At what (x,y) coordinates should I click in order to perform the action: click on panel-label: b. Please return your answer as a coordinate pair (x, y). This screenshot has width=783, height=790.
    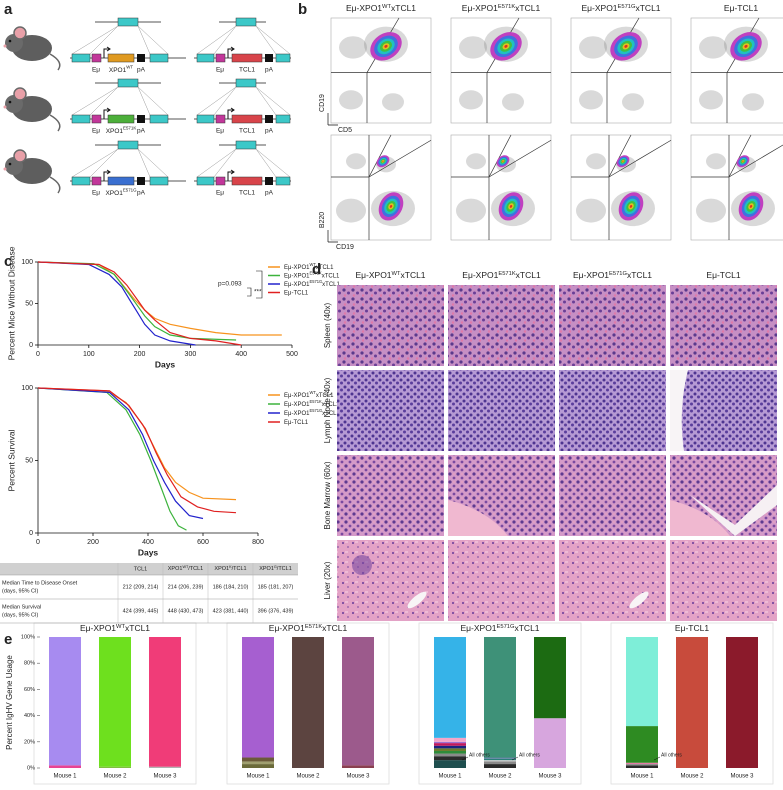
    Looking at the image, I should click on (302, 9).